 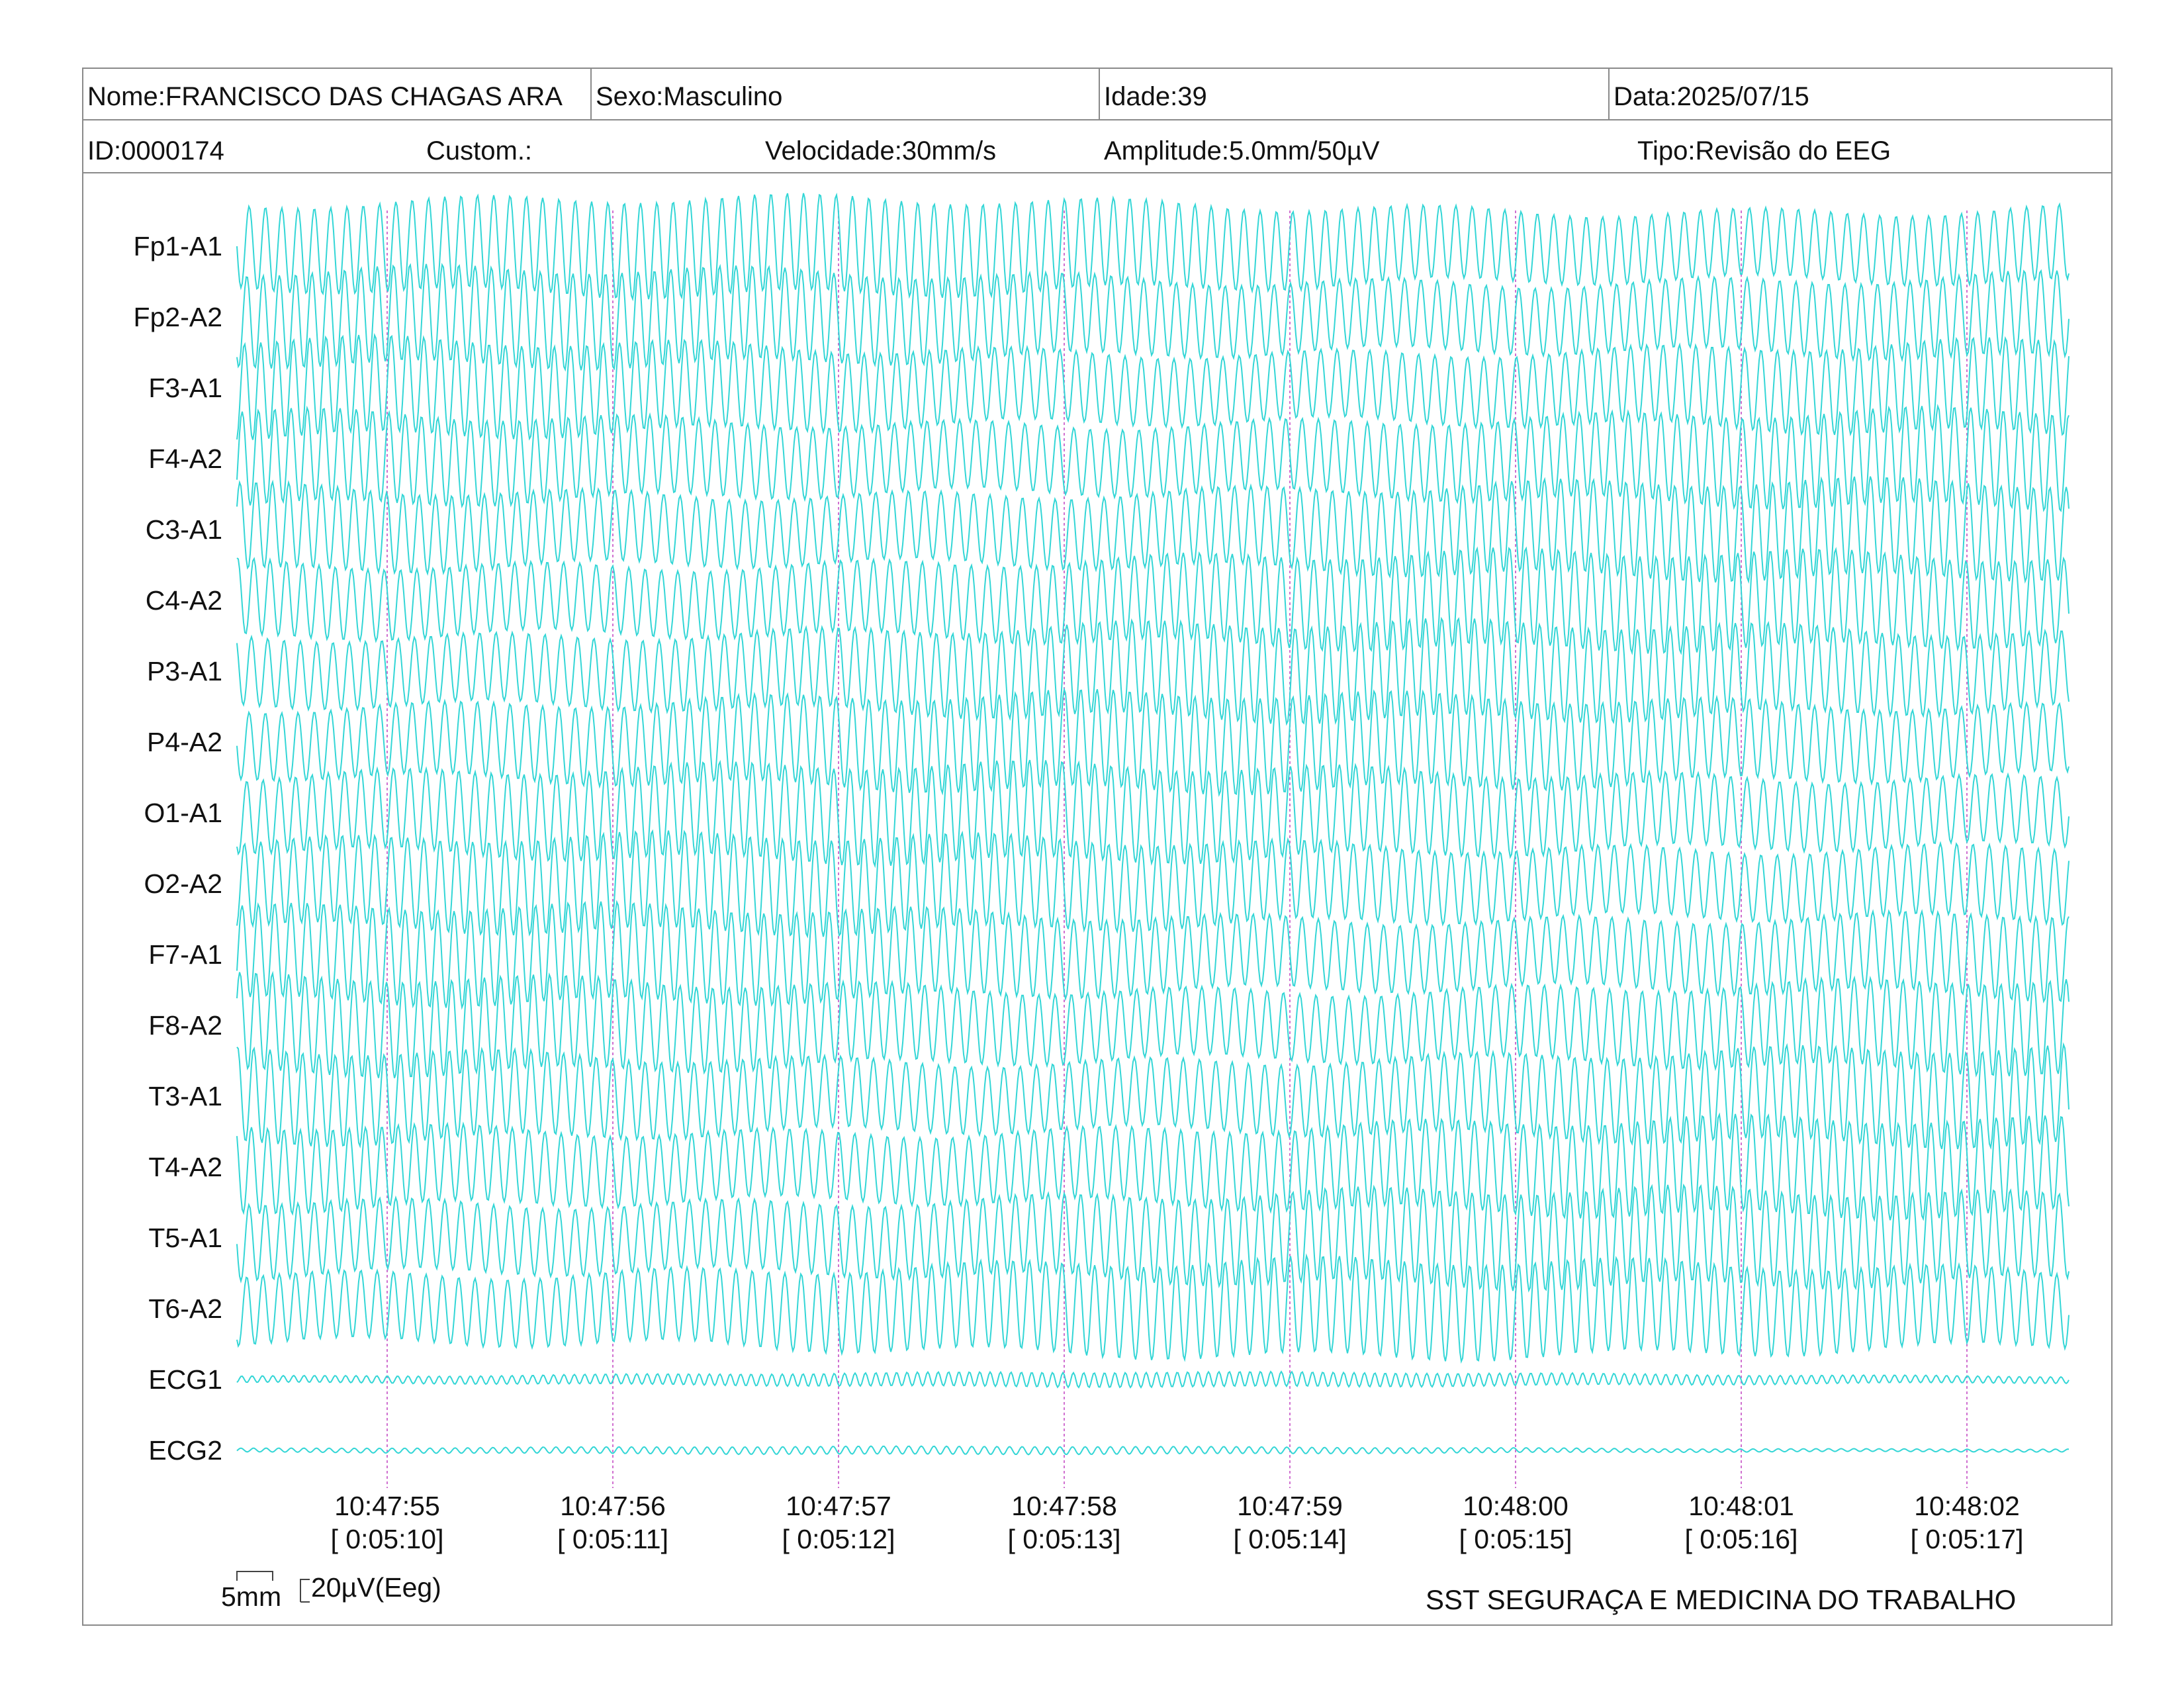 What do you see at coordinates (1064, 1506) in the screenshot?
I see `time-clock-label: 10:47:58` at bounding box center [1064, 1506].